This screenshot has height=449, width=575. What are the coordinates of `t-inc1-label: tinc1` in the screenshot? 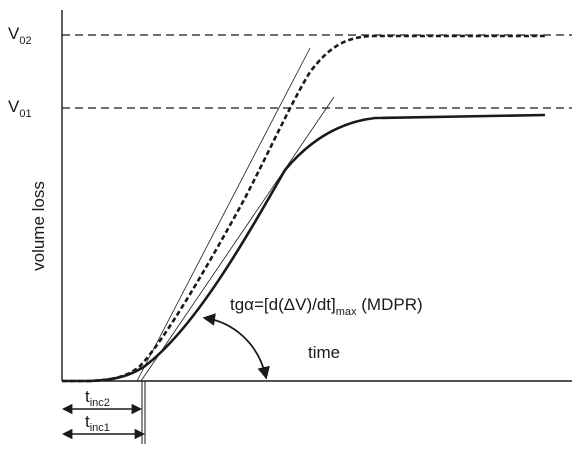 It's located at (97, 423).